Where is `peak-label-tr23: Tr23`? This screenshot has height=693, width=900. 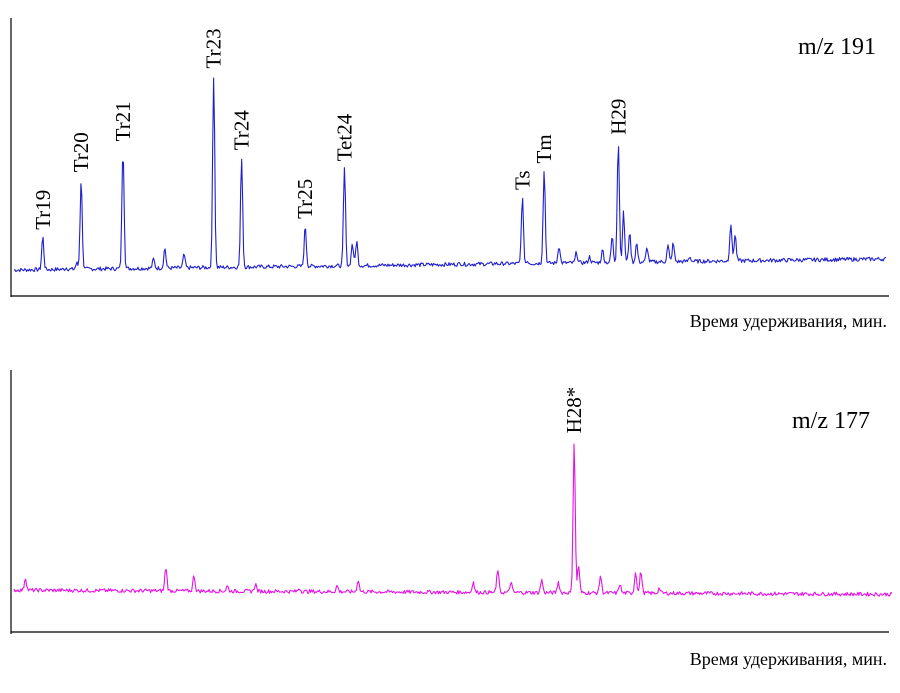
peak-label-tr23: Tr23 is located at coordinates (214, 48).